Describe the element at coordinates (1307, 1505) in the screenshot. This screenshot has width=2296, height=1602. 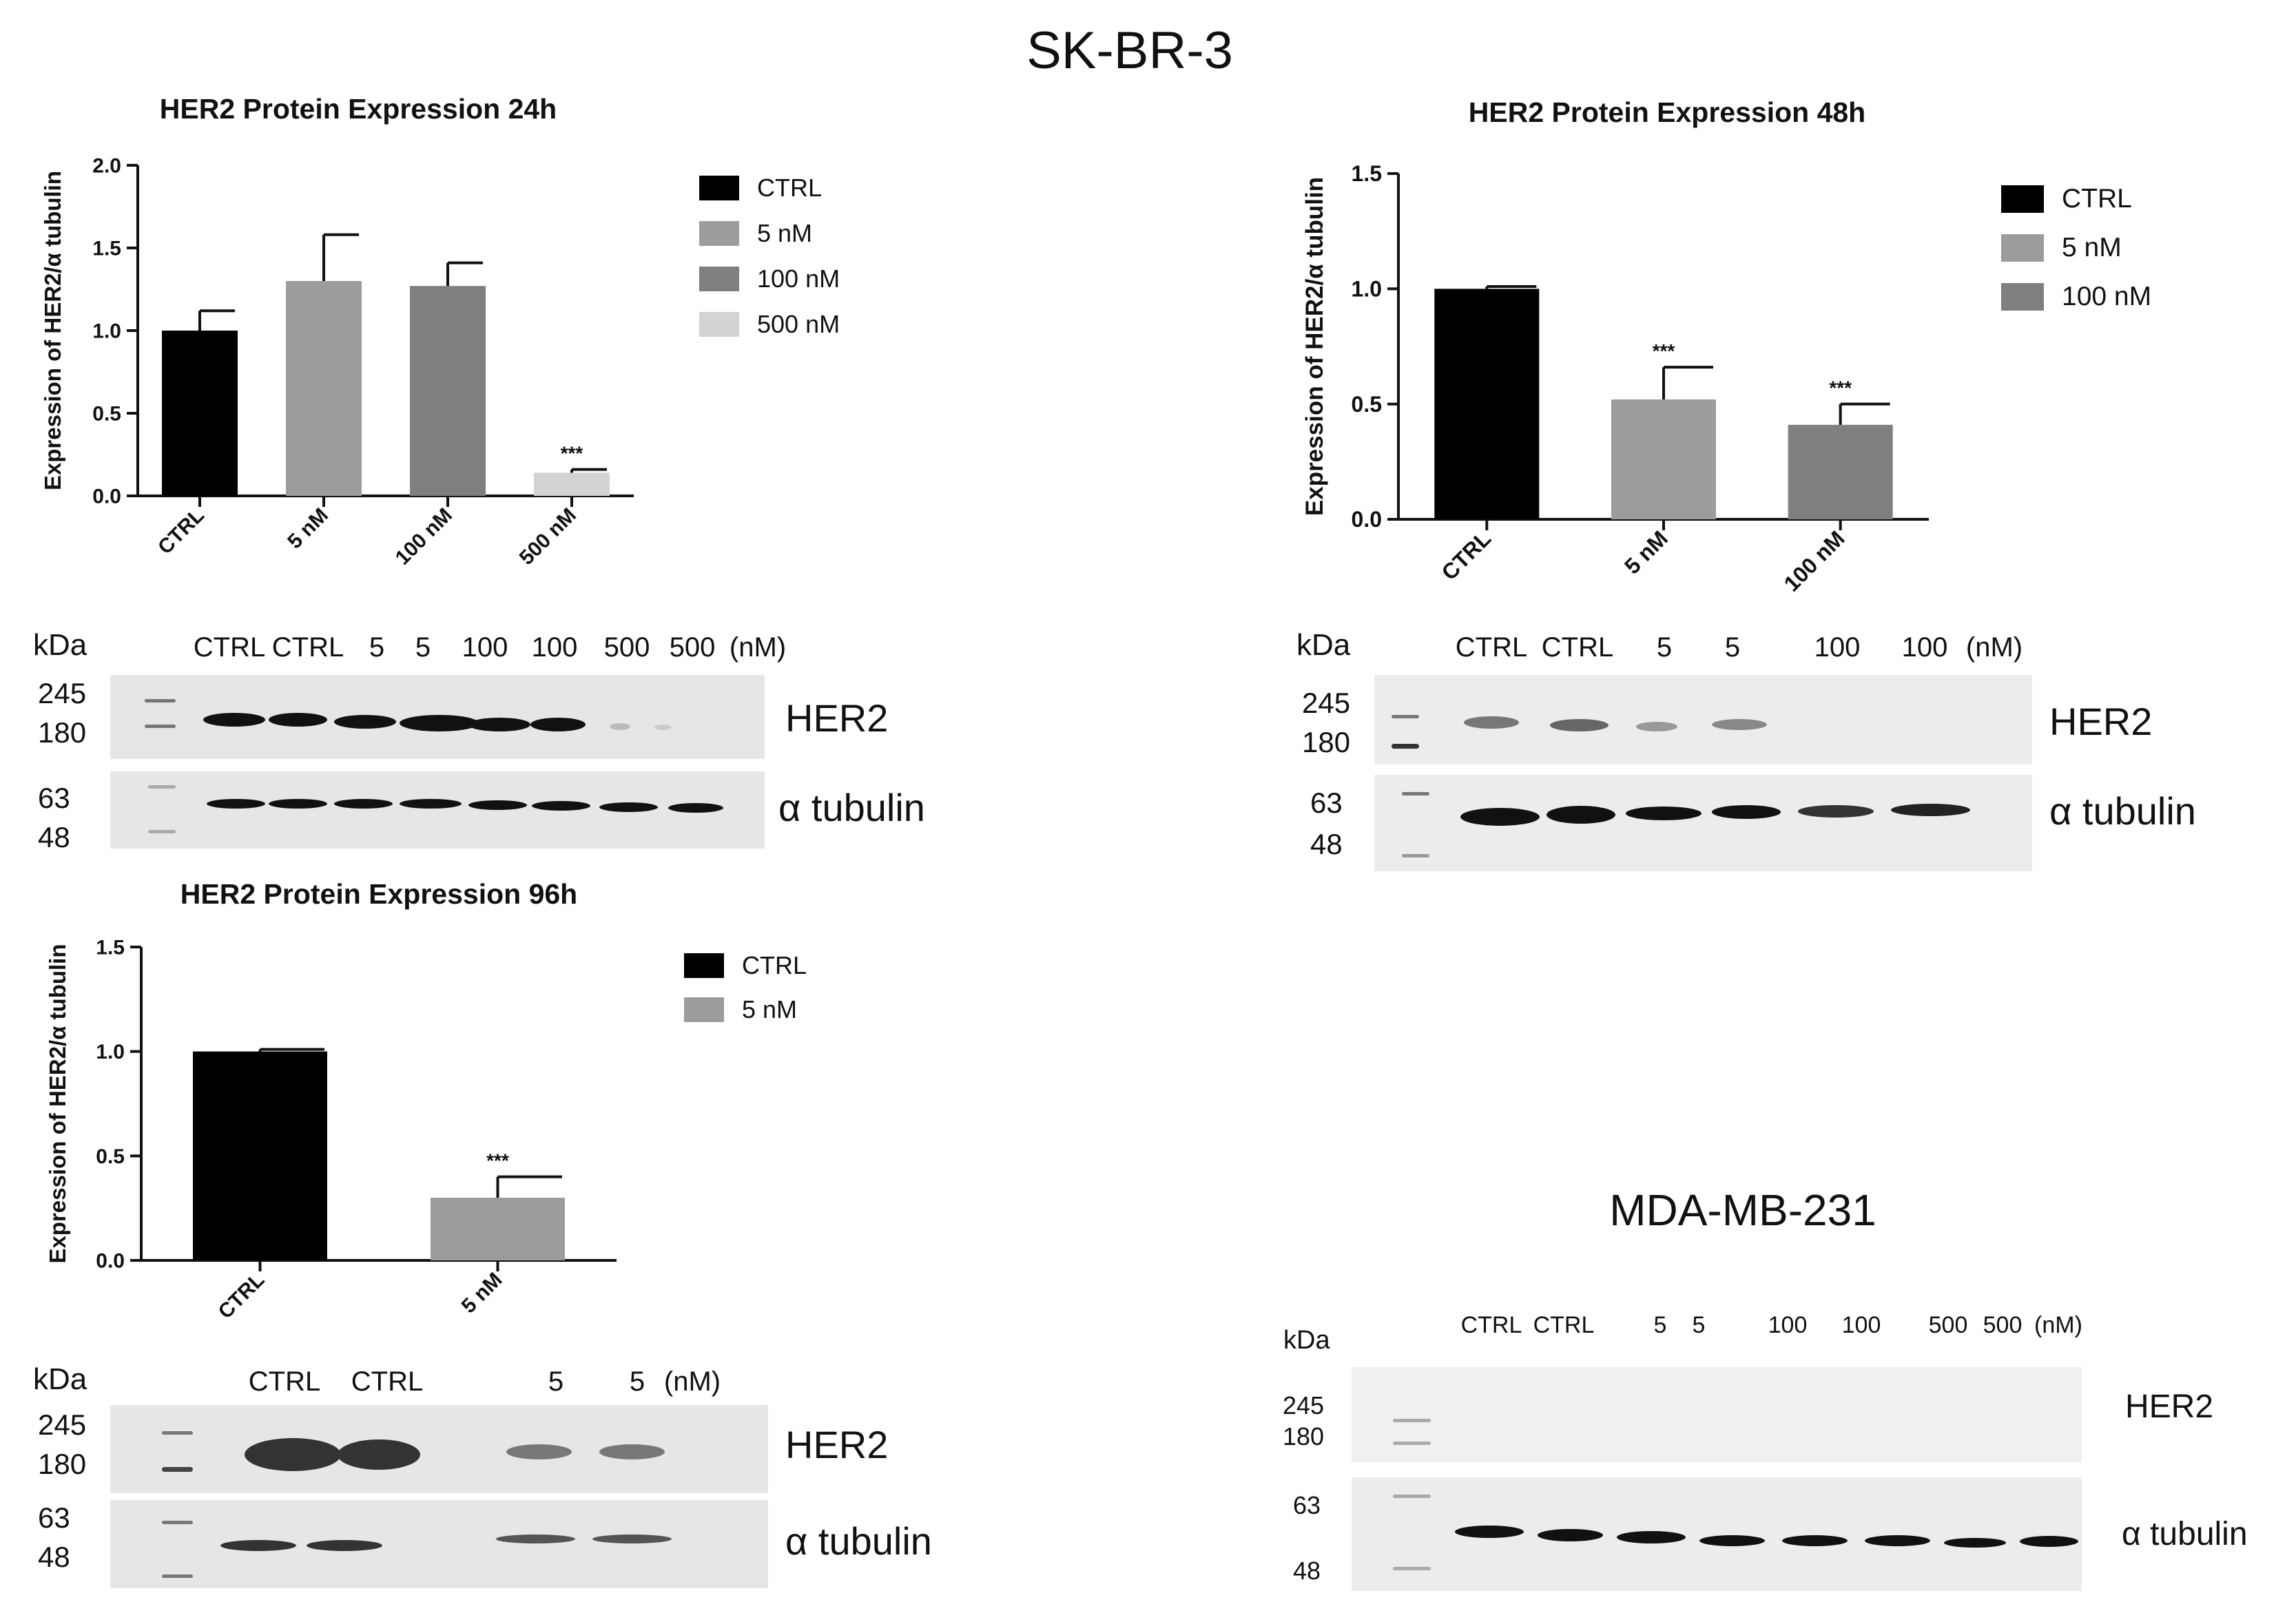
I see `mw-label: 63` at that location.